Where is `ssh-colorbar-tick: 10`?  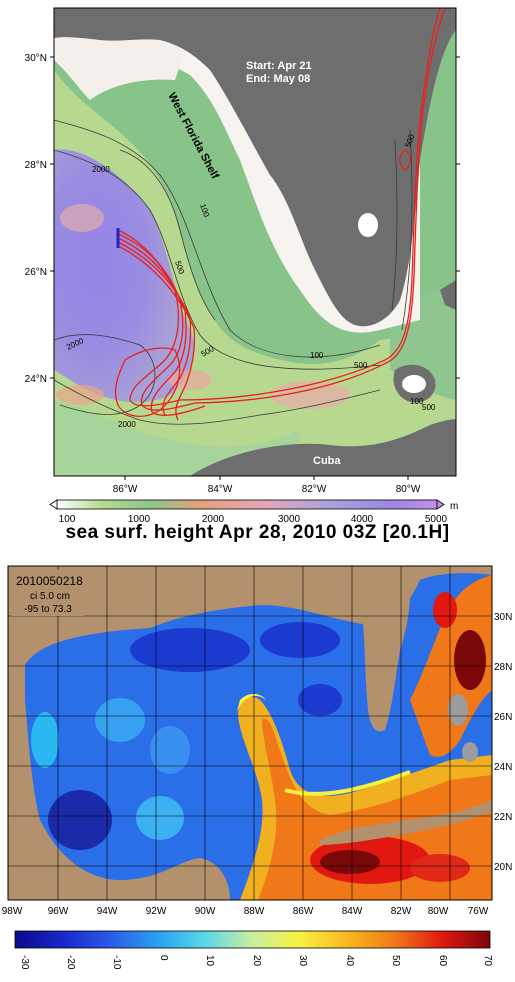
ssh-colorbar-tick: 10 is located at coordinates (209, 961).